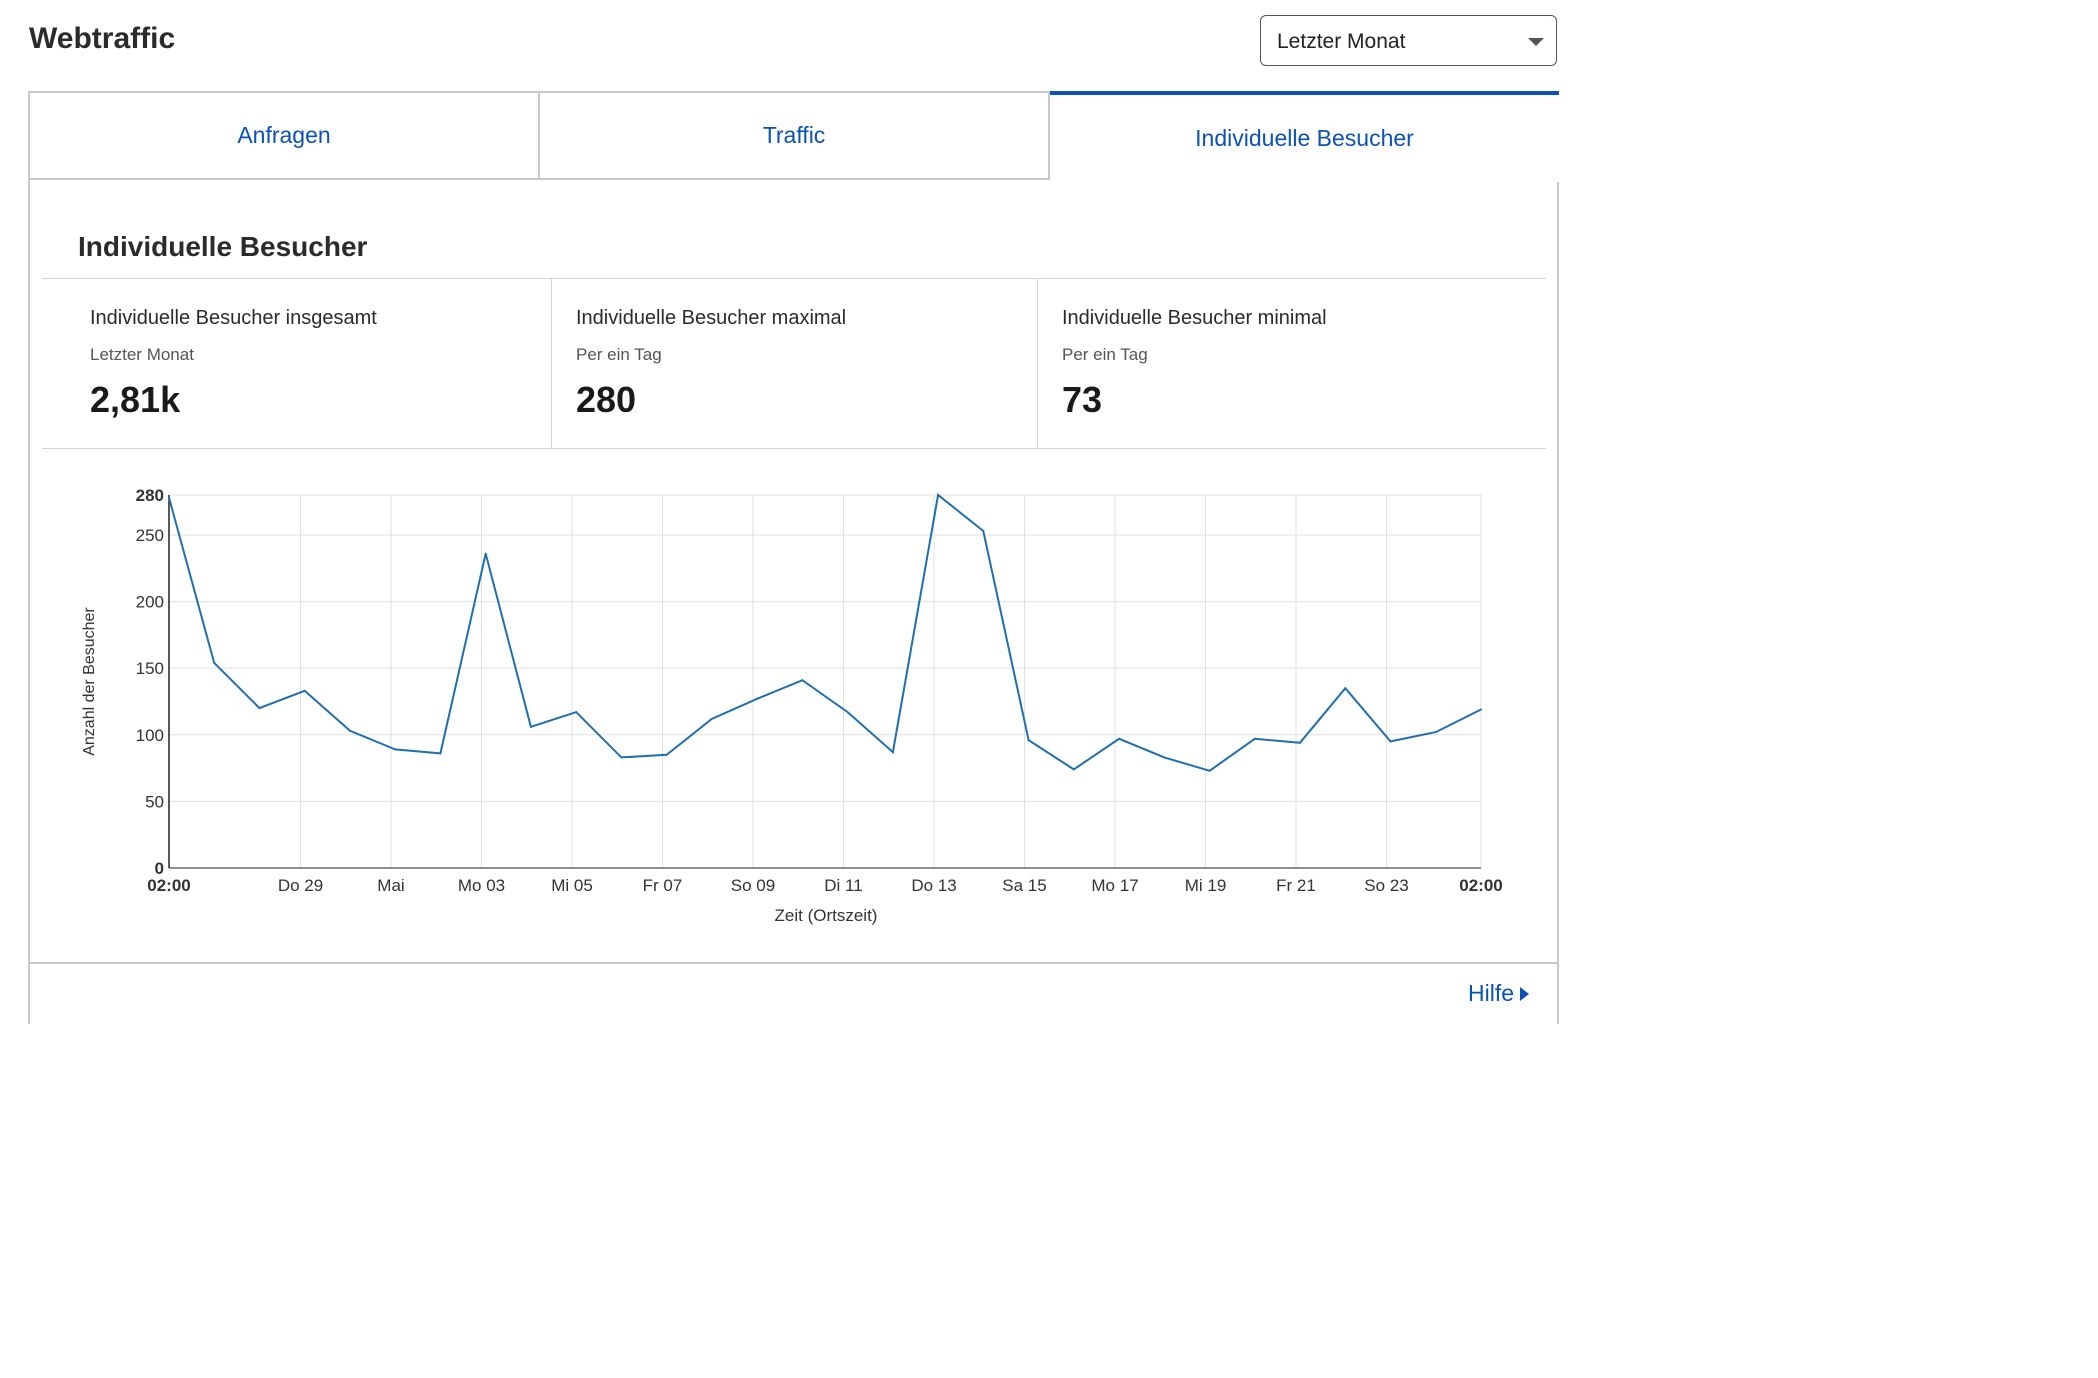 The image size is (2098, 1378). I want to click on caret-right-icon, so click(1524, 993).